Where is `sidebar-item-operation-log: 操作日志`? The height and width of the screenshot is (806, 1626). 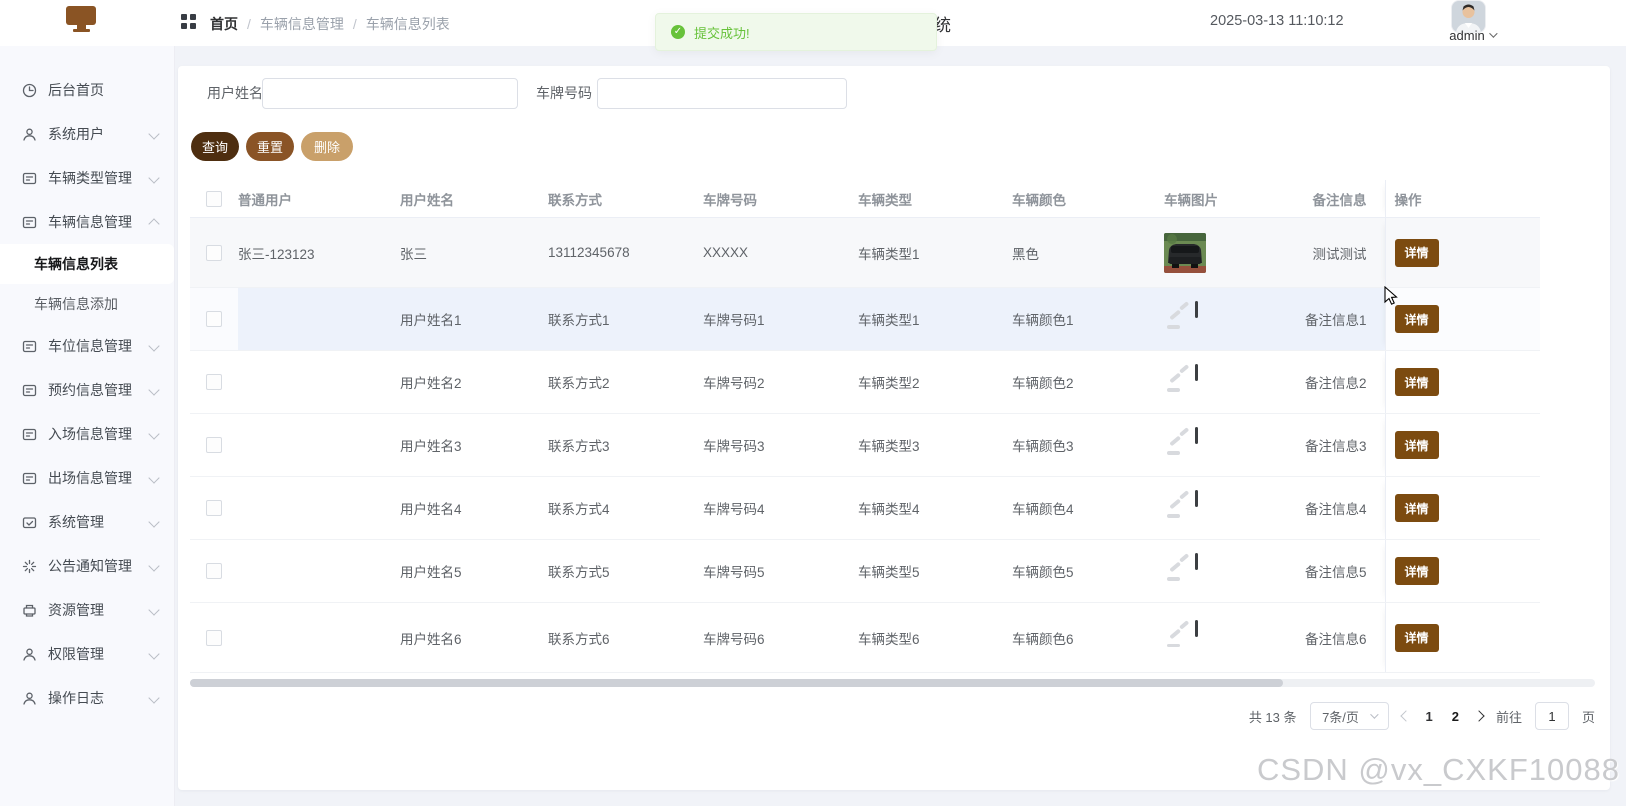
sidebar-item-operation-log: 操作日志 is located at coordinates (87, 698).